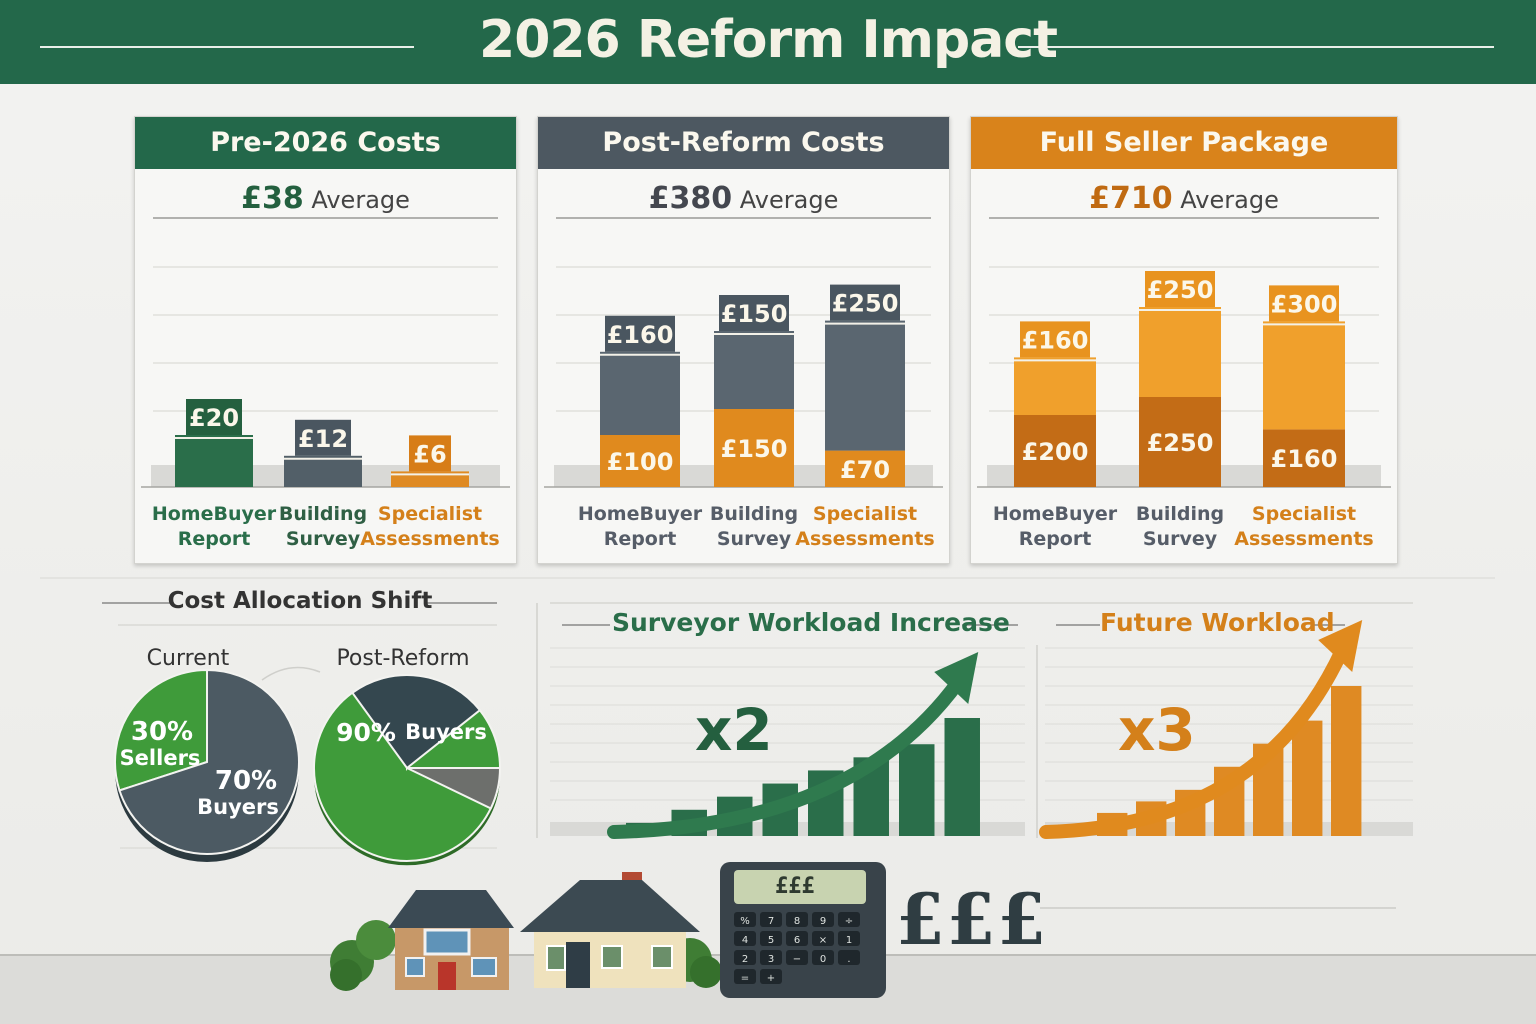  I want to click on calculator-key-label: ÷, so click(849, 921).